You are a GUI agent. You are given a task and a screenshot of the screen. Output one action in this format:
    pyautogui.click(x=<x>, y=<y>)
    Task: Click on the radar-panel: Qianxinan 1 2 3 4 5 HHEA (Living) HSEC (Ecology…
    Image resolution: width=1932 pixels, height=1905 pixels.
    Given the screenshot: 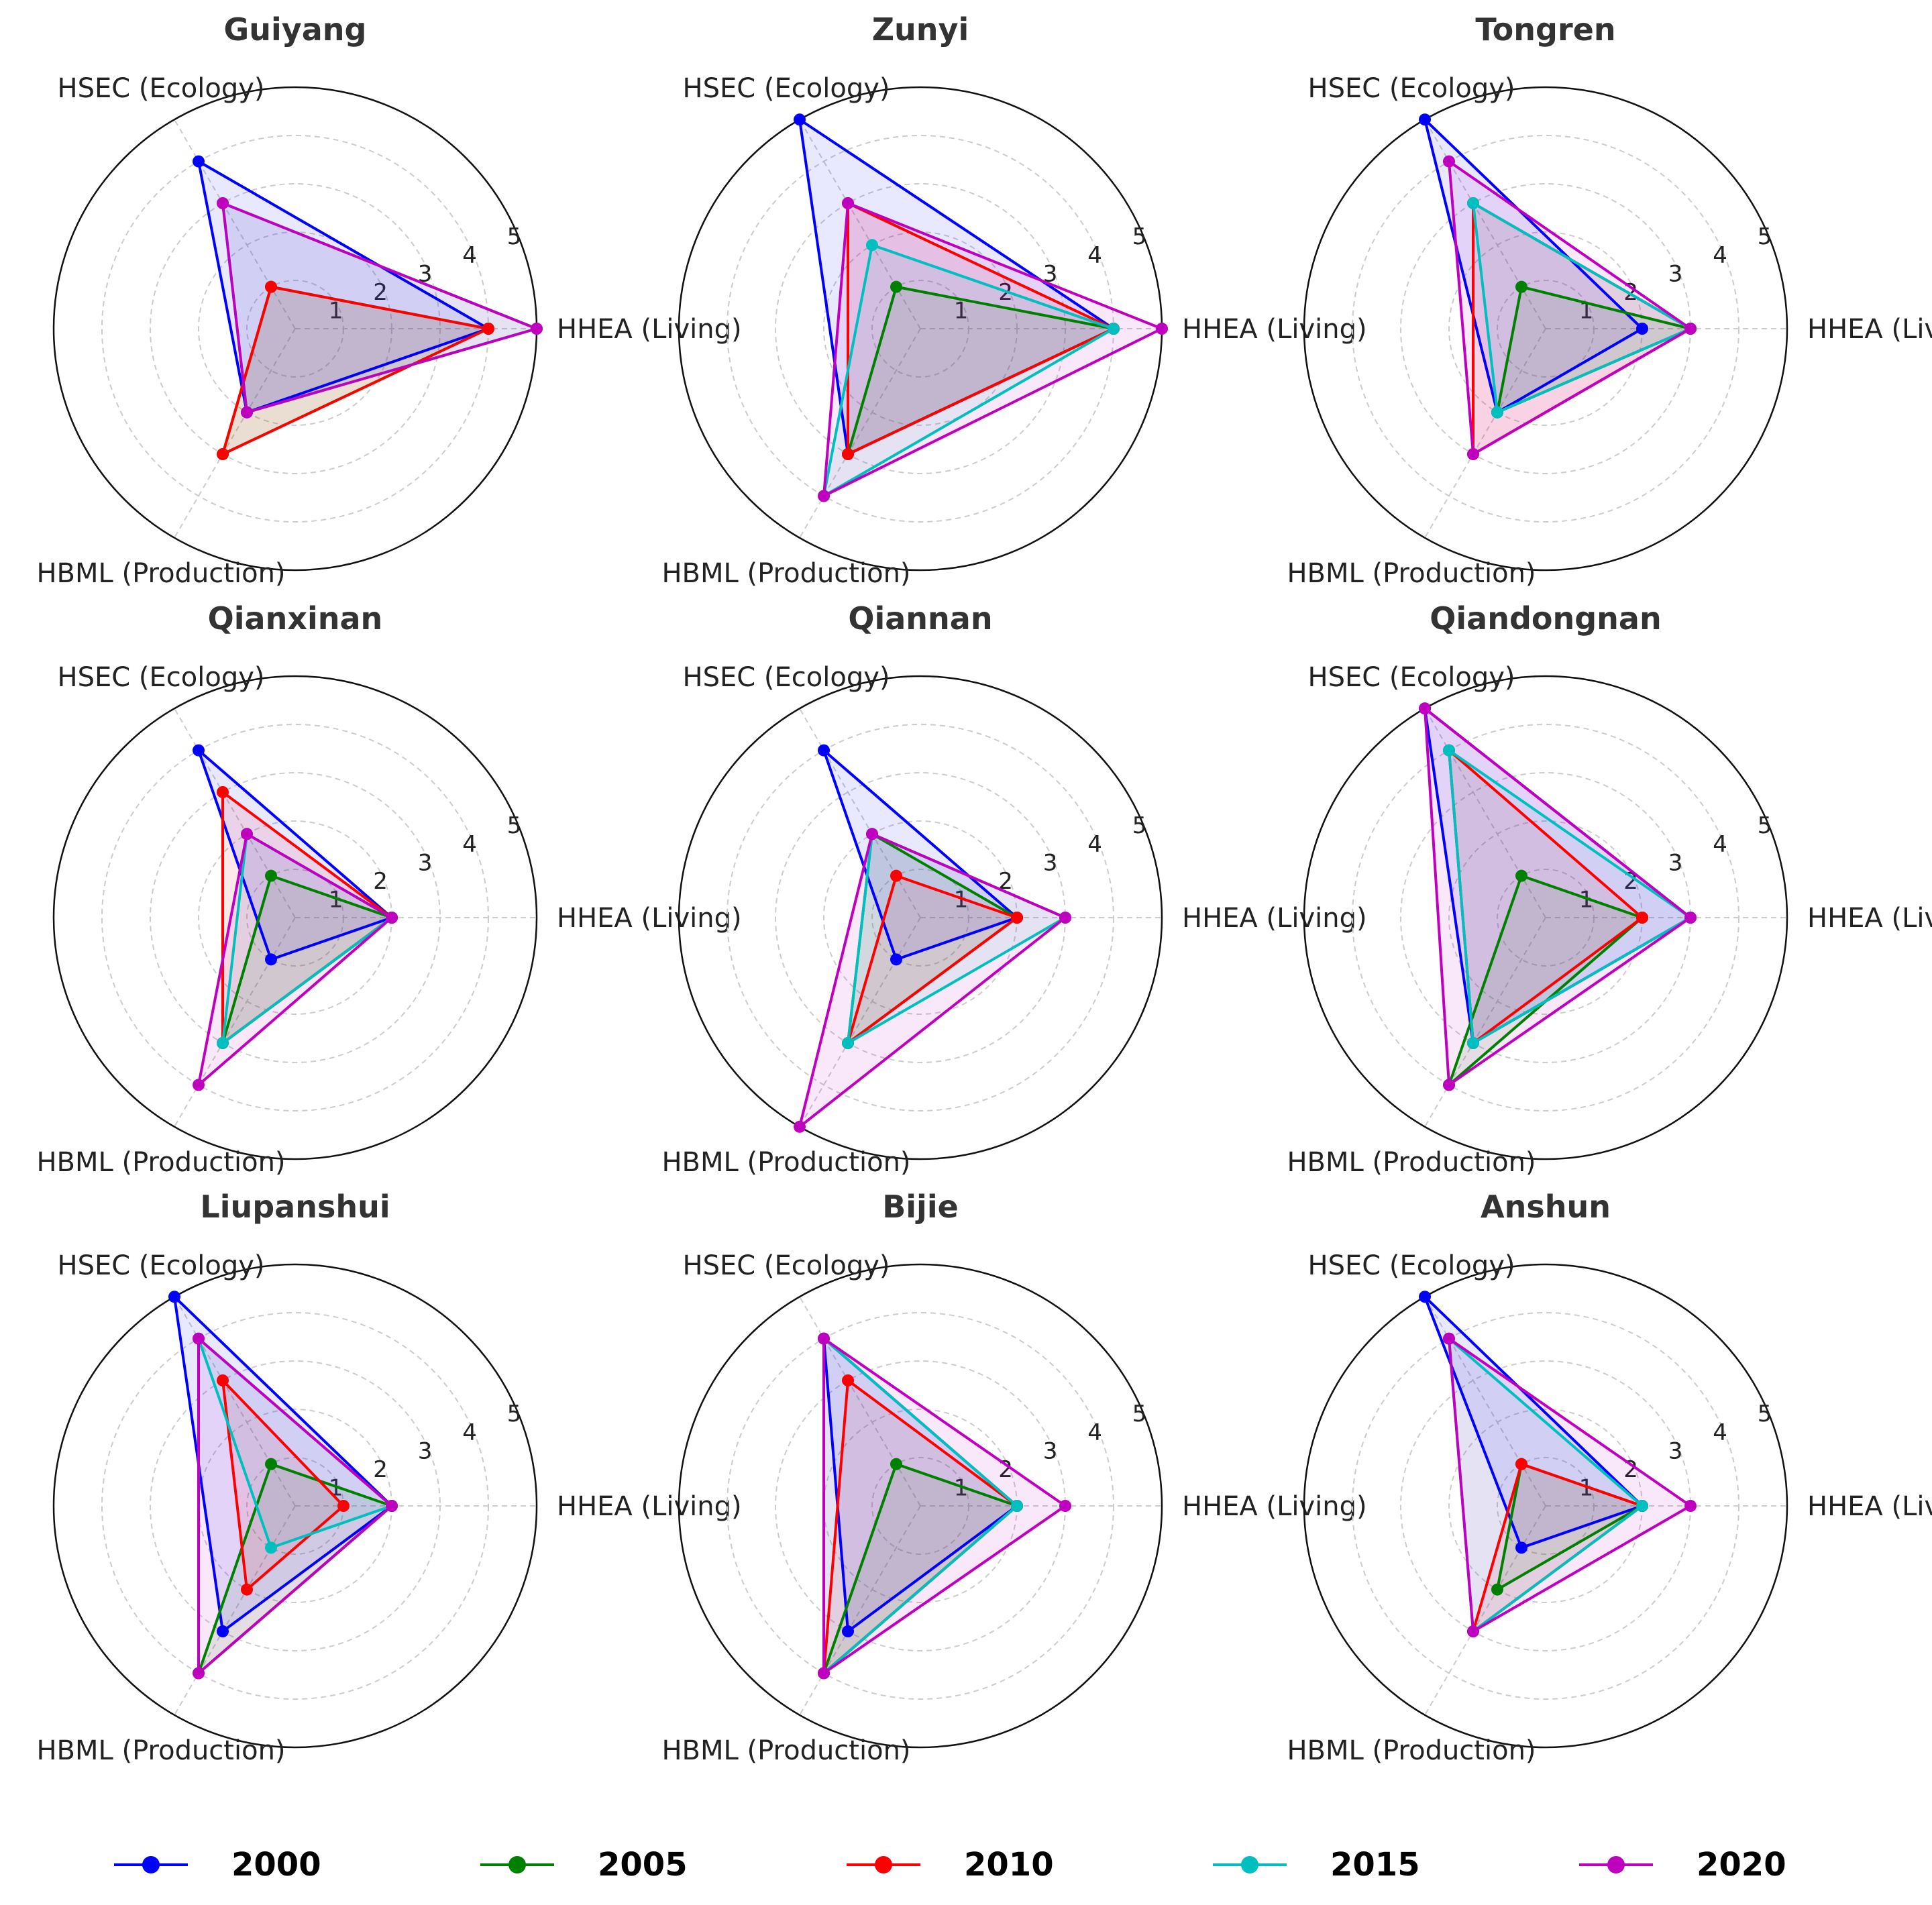 What is the action you would take?
    pyautogui.click(x=388, y=889)
    